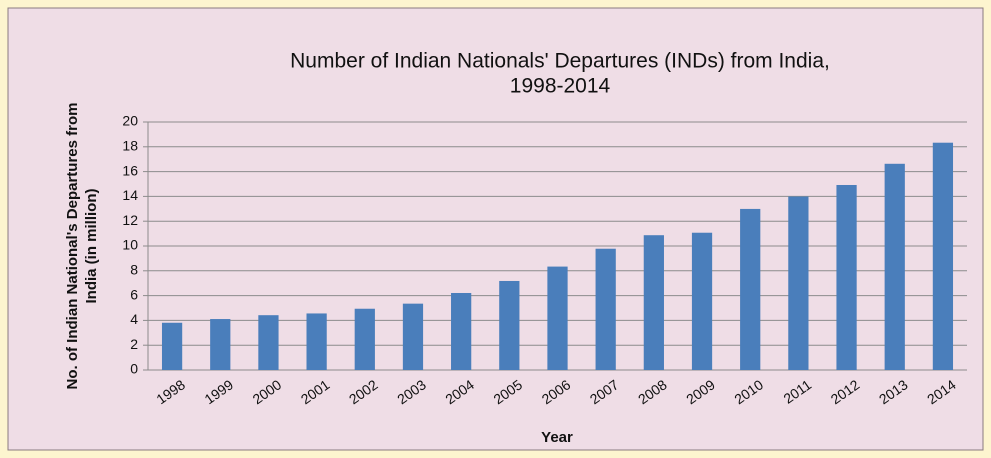 The width and height of the screenshot is (991, 458). Describe the element at coordinates (134, 344) in the screenshot. I see `y-tick-label: 2` at that location.